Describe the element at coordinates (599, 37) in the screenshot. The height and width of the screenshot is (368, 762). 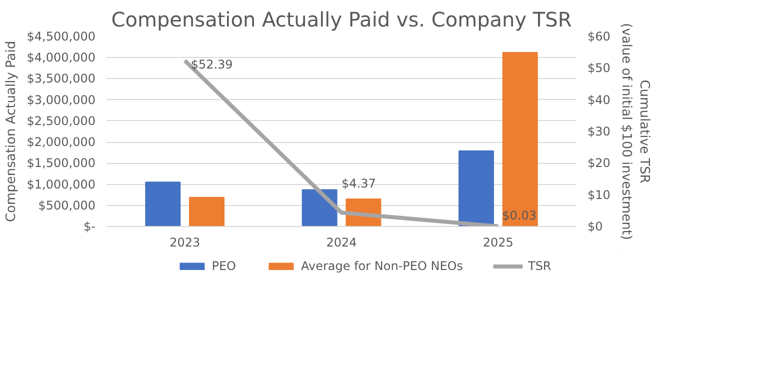
I see `y2-tick-label: $60` at that location.